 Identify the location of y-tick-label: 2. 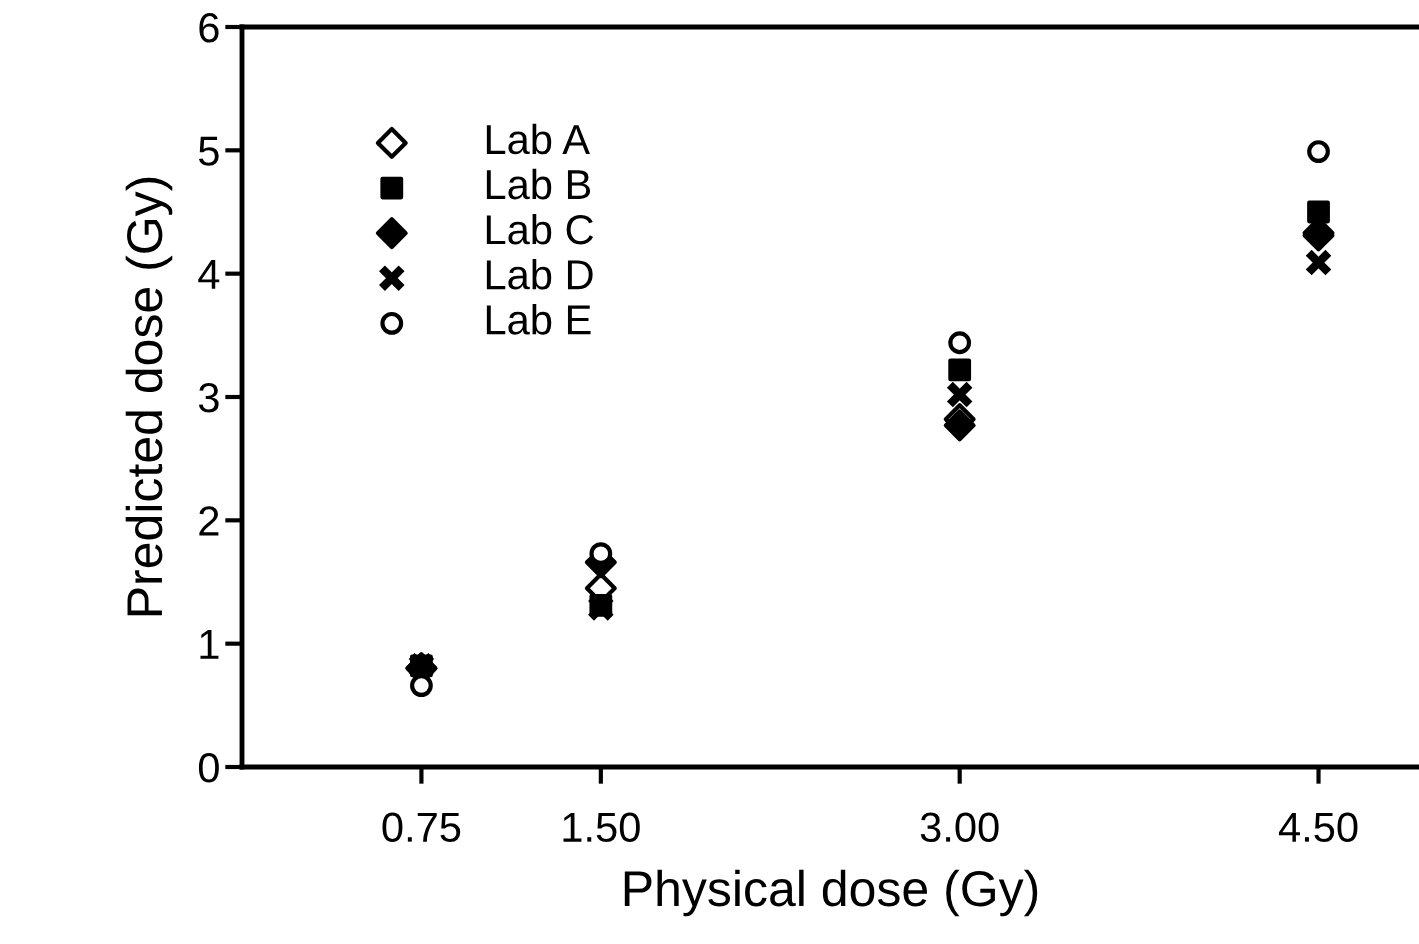
(209, 521).